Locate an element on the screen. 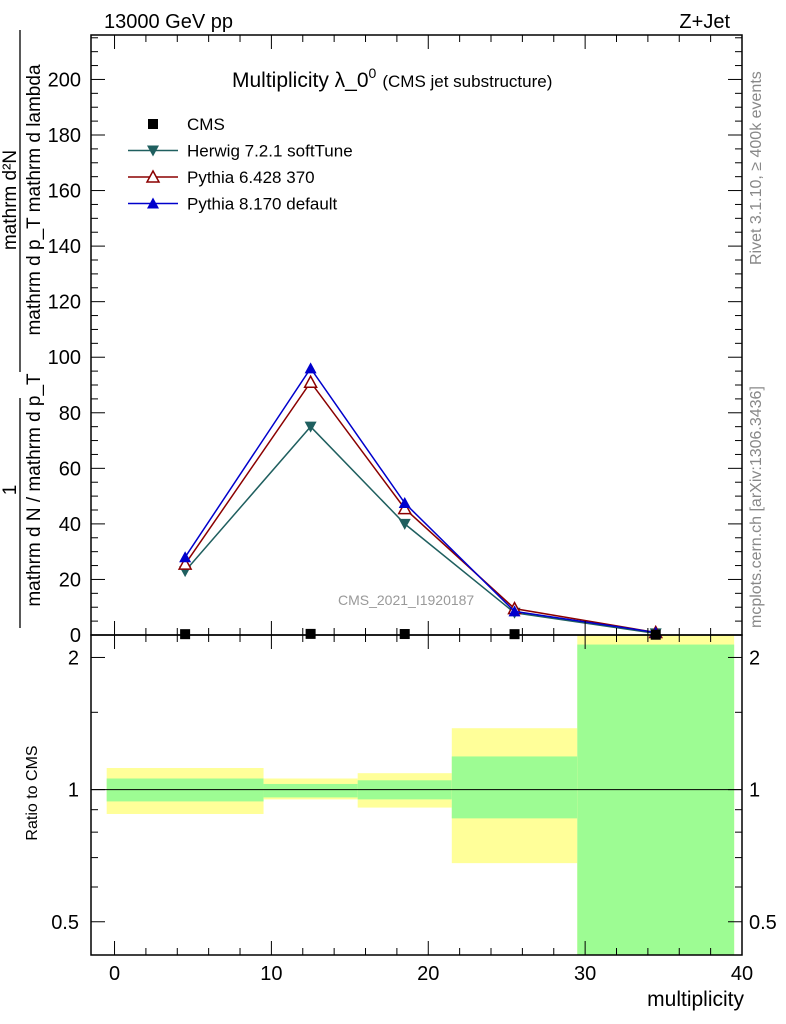  main-ytick-label-9: 180 is located at coordinates (64, 136).